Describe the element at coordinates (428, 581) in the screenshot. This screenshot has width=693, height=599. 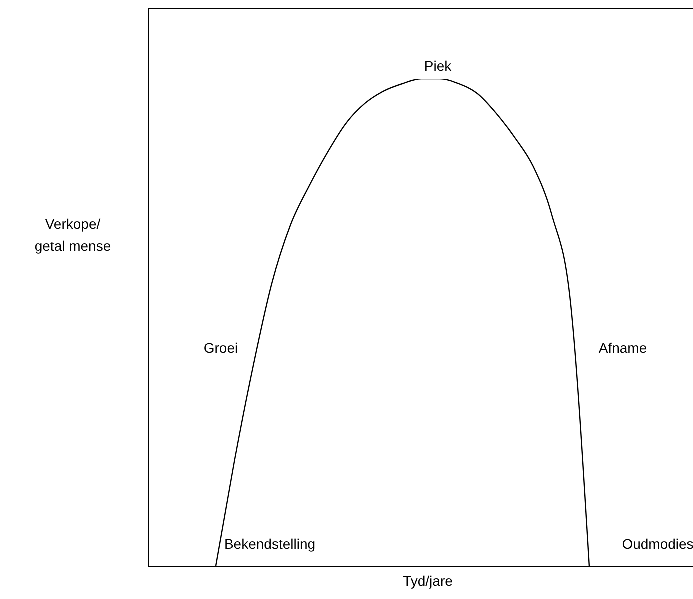
I see `x-axis-title: Tyd/jare` at that location.